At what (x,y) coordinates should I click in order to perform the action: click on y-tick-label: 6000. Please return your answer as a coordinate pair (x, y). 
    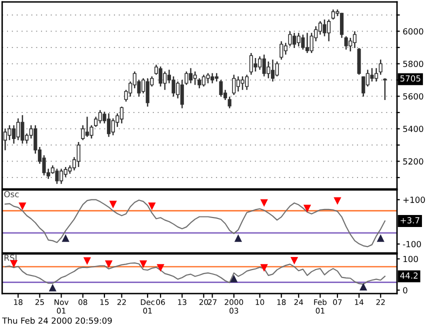
    Looking at the image, I should click on (413, 31).